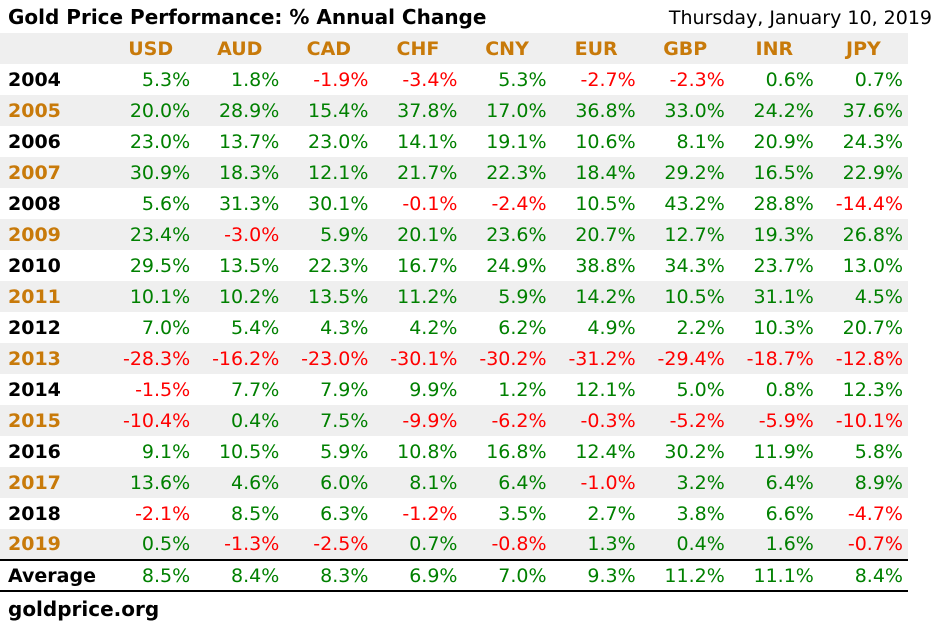 This screenshot has height=622, width=945. What do you see at coordinates (255, 389) in the screenshot?
I see `value-cell: 7.7%` at bounding box center [255, 389].